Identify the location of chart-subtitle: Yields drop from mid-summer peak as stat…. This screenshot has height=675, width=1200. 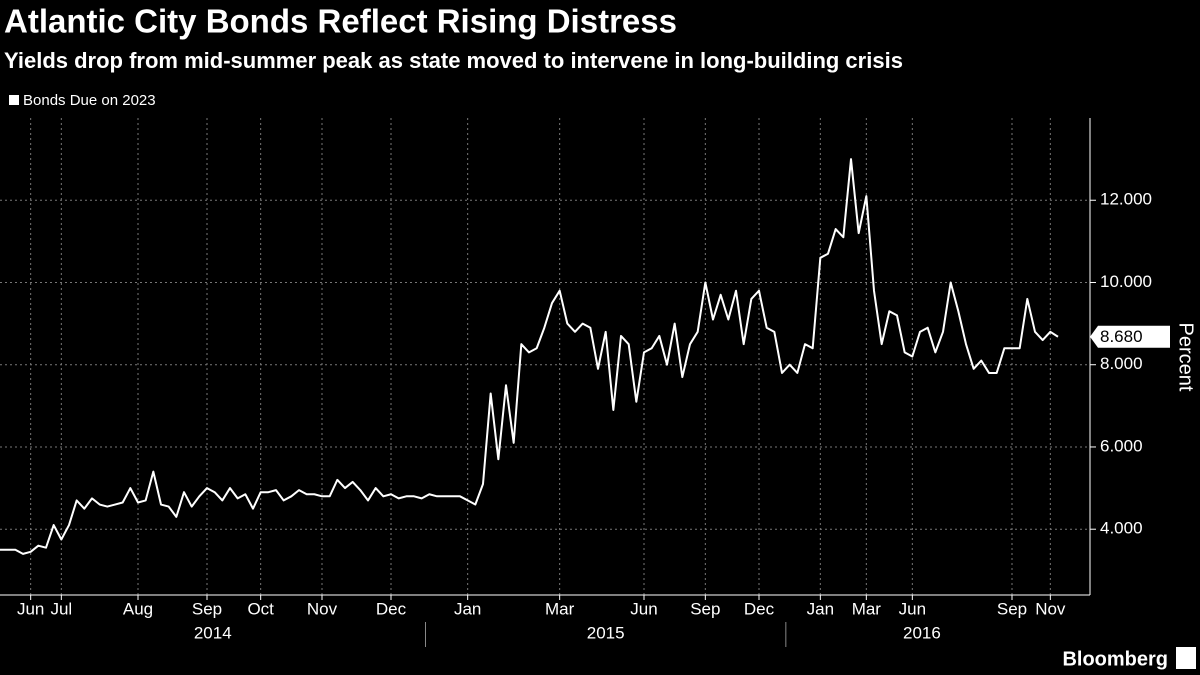
(453, 60).